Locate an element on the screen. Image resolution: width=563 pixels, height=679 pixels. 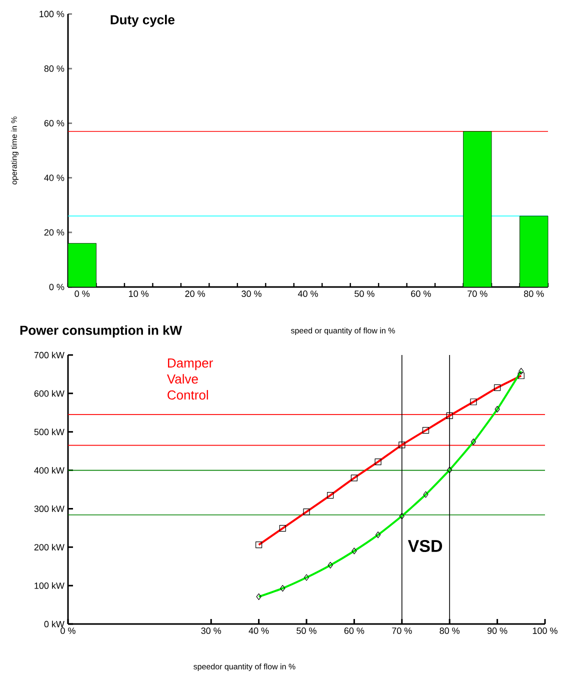
y-tick-label: 500 kW is located at coordinates (49, 432).